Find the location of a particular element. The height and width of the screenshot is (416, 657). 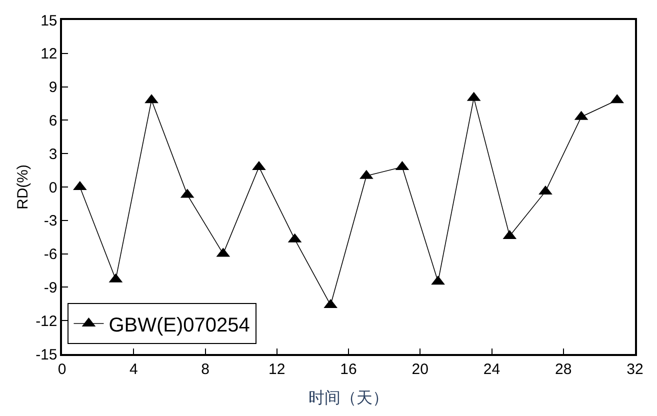

y-tick-label: -6 is located at coordinates (51, 255).